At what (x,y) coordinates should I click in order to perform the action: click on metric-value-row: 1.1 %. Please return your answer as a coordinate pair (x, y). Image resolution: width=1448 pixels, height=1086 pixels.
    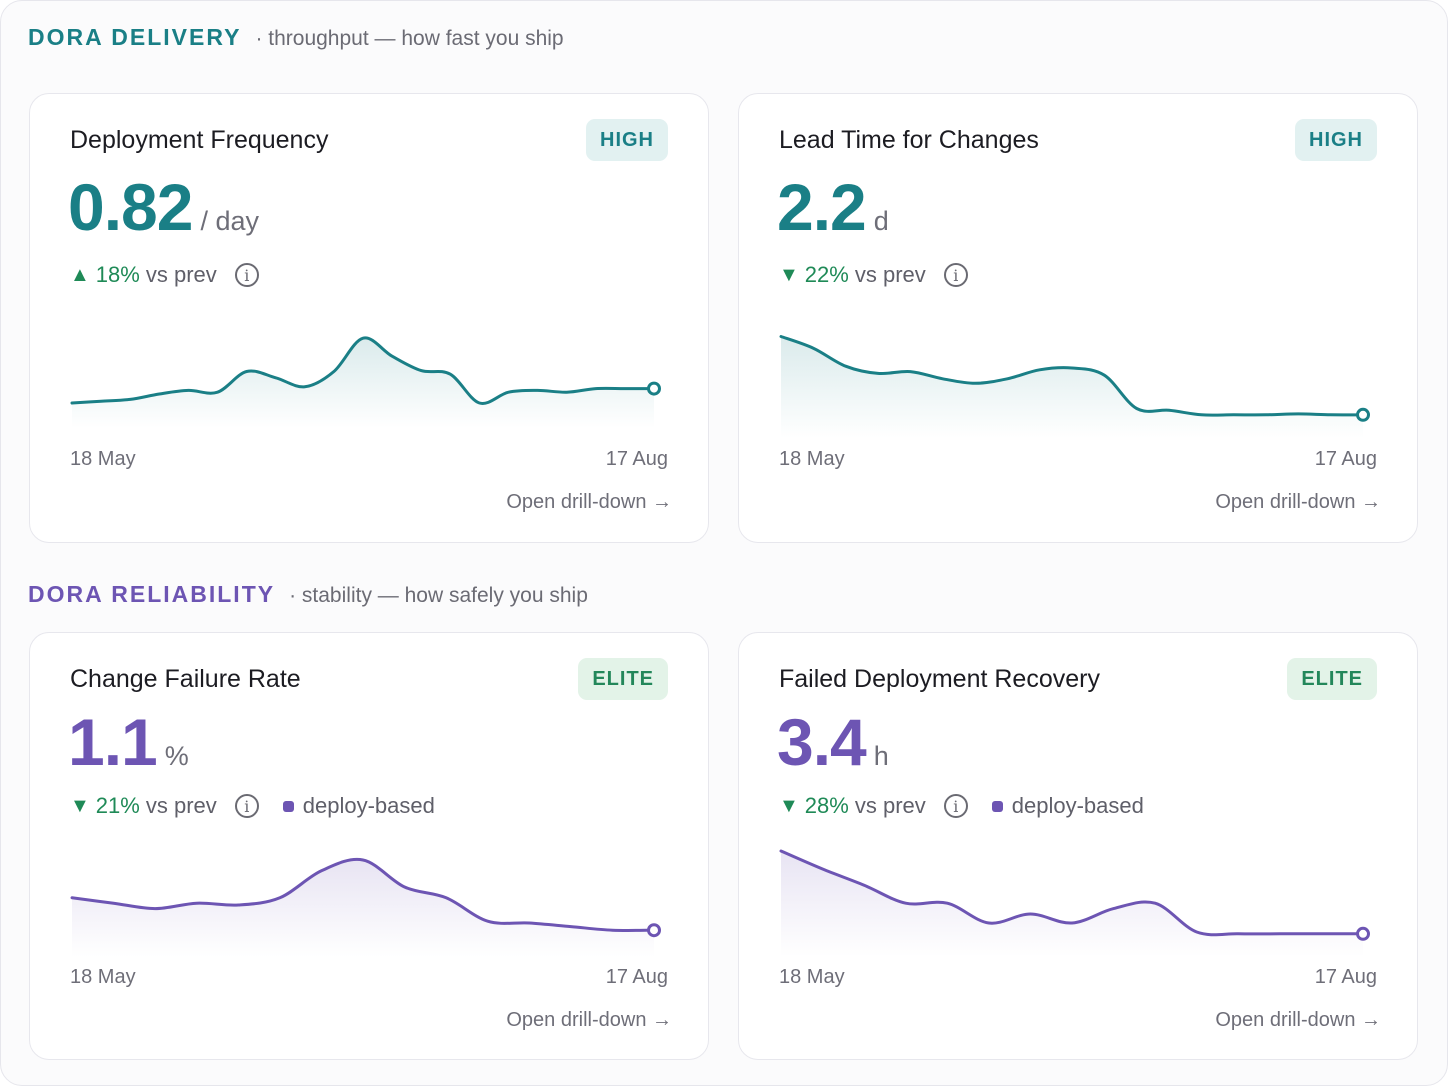
    Looking at the image, I should click on (128, 742).